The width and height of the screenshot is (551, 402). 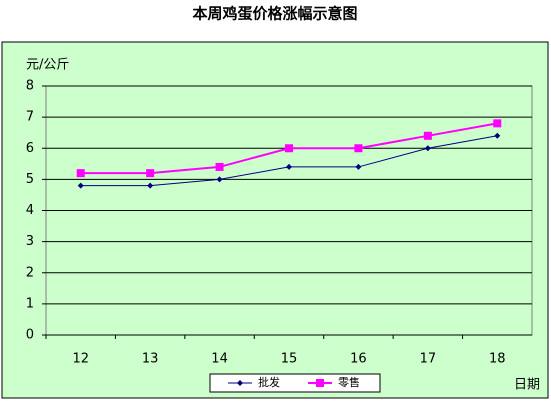 What do you see at coordinates (80, 359) in the screenshot?
I see `x-tick-label: 12` at bounding box center [80, 359].